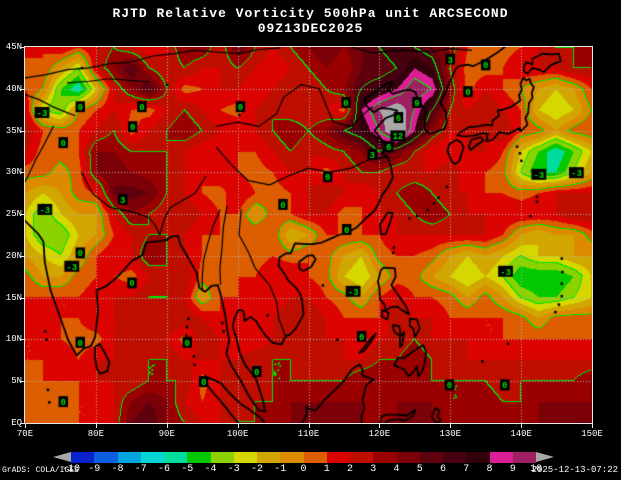 This screenshot has height=480, width=621. Describe the element at coordinates (187, 469) in the screenshot. I see `colorbar-tick-label: -5` at that location.